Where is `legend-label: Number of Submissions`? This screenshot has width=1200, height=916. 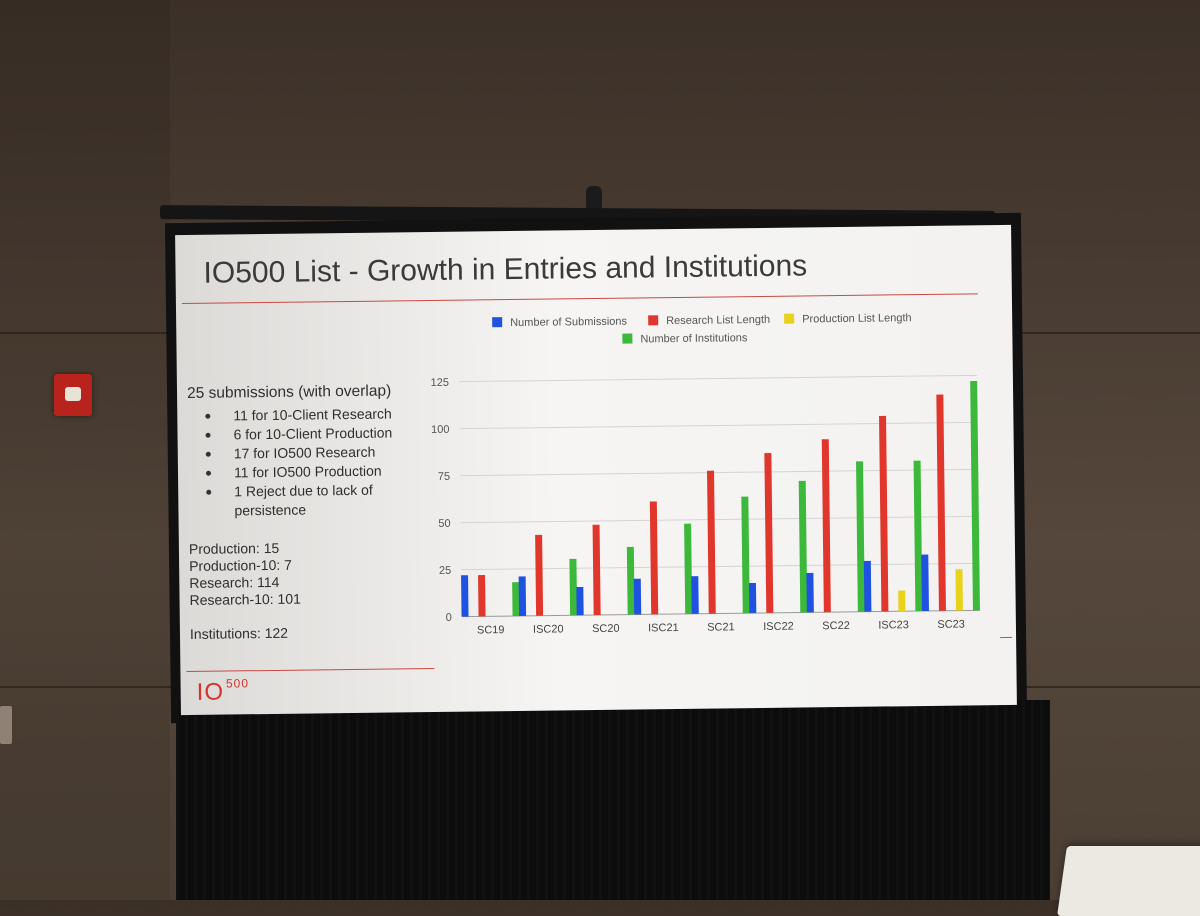
legend-label: Number of Submissions is located at coordinates (568, 322).